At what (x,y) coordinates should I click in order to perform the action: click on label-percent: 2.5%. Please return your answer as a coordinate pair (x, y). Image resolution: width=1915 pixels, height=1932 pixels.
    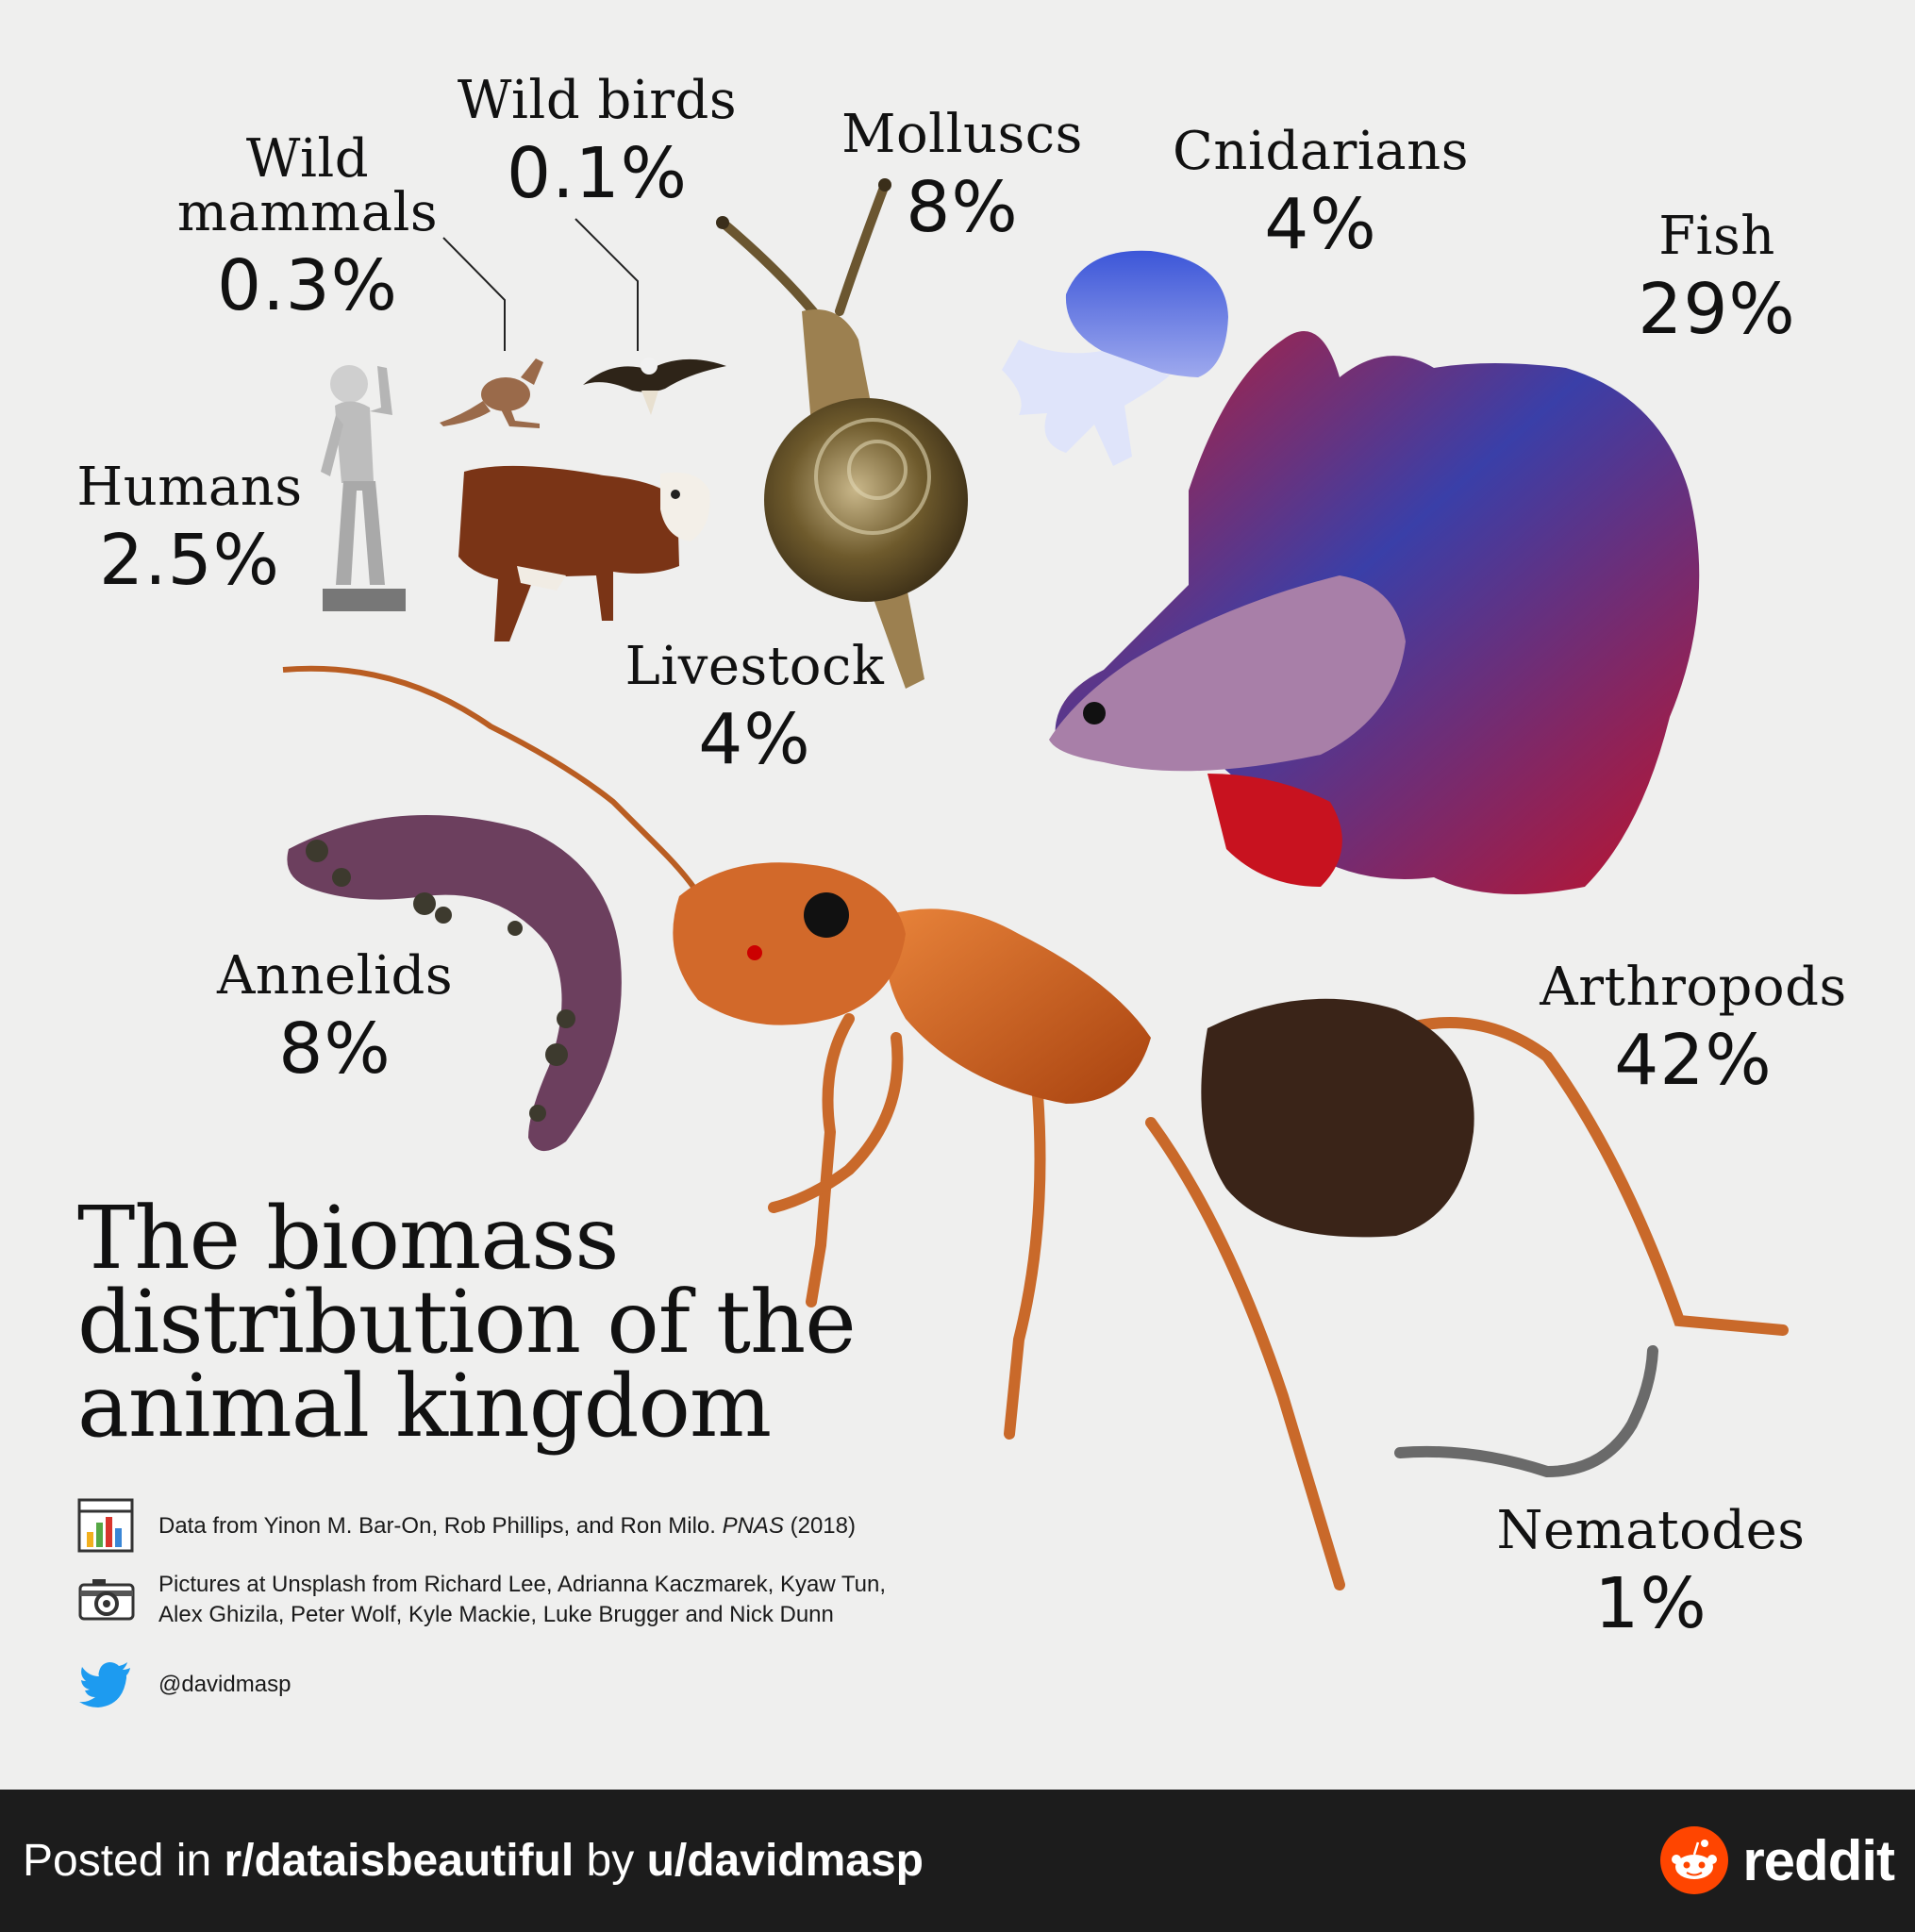
    Looking at the image, I should click on (189, 561).